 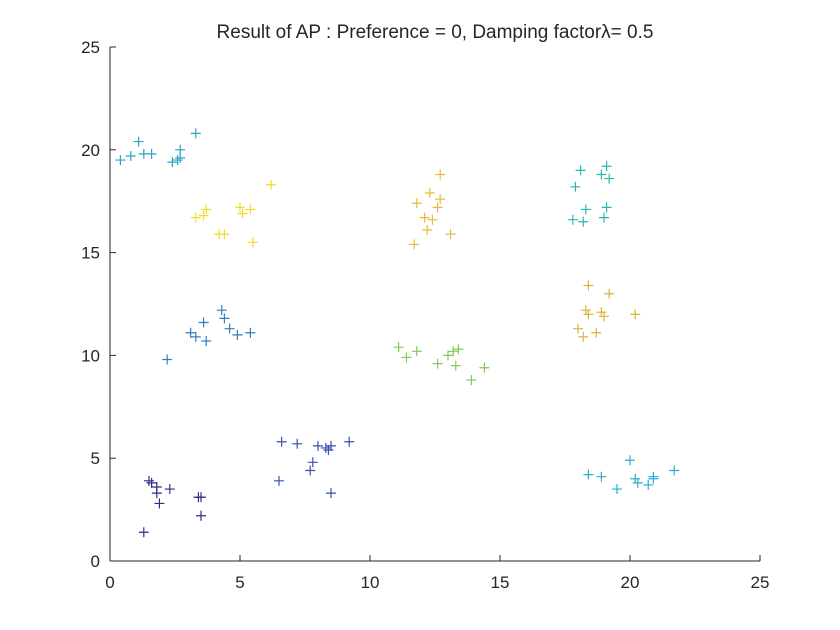 I want to click on x-tick-label: 25, so click(x=760, y=582).